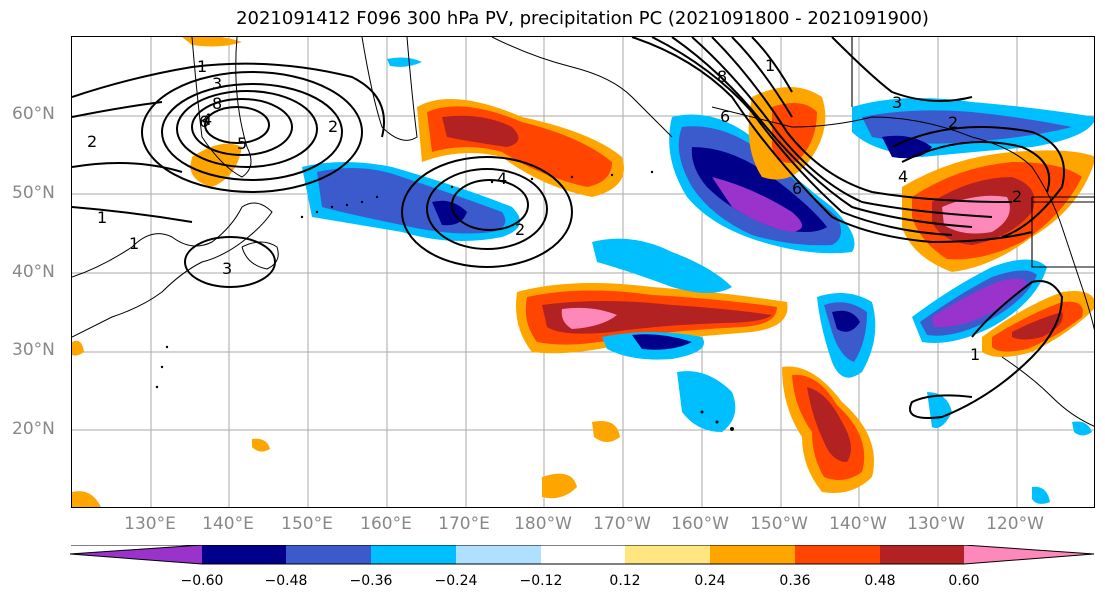  I want to click on lon-label: 170°E, so click(464, 524).